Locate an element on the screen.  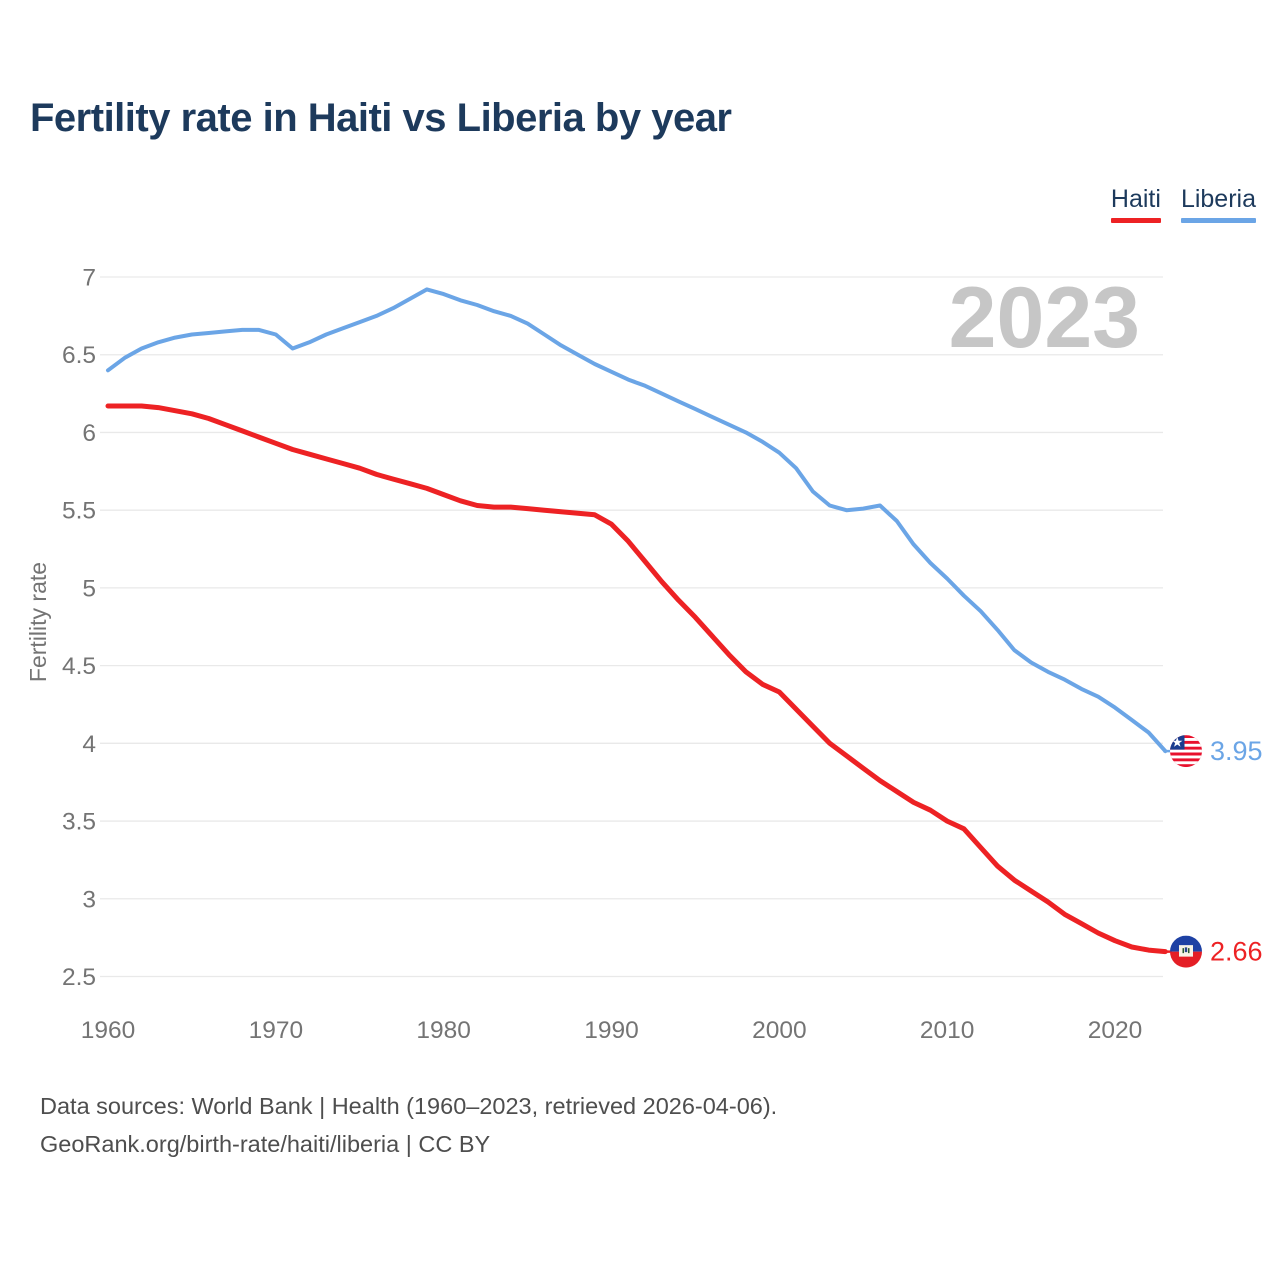
x-tick-label: 2020 is located at coordinates (1115, 1030).